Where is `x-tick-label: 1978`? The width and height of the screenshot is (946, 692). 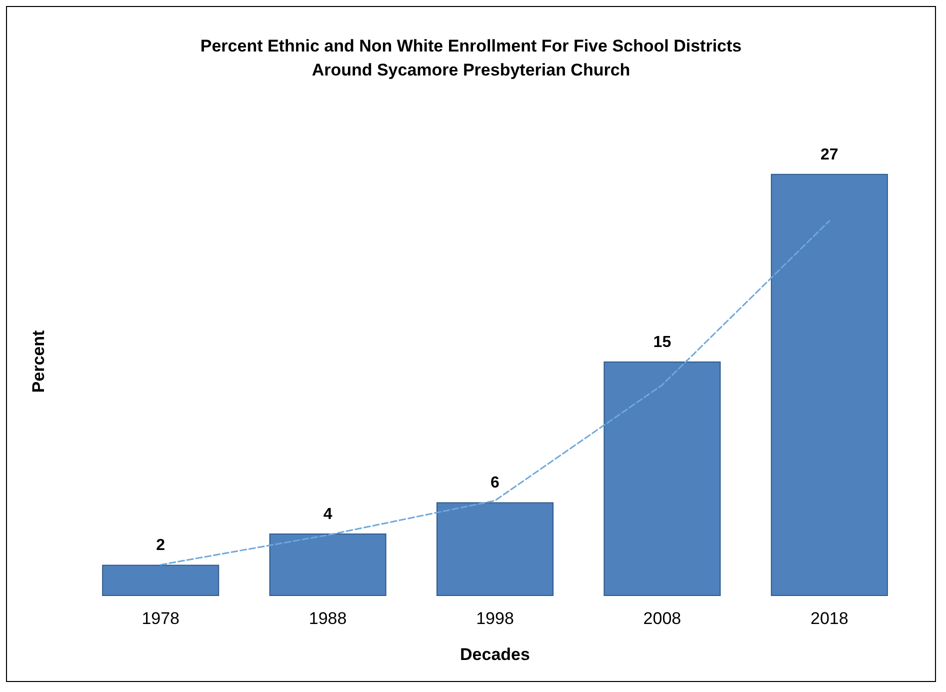
x-tick-label: 1978 is located at coordinates (161, 618).